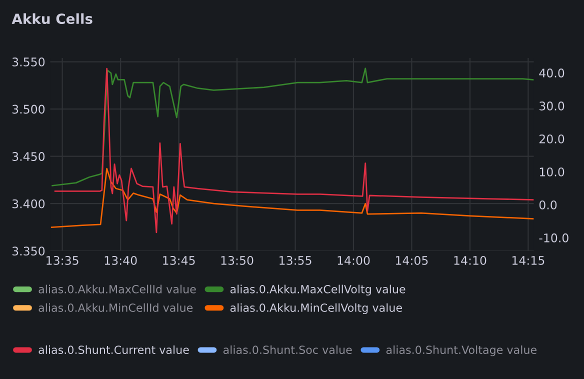 The image size is (584, 379). What do you see at coordinates (28, 109) in the screenshot?
I see `y-tick-label: 3.500` at bounding box center [28, 109].